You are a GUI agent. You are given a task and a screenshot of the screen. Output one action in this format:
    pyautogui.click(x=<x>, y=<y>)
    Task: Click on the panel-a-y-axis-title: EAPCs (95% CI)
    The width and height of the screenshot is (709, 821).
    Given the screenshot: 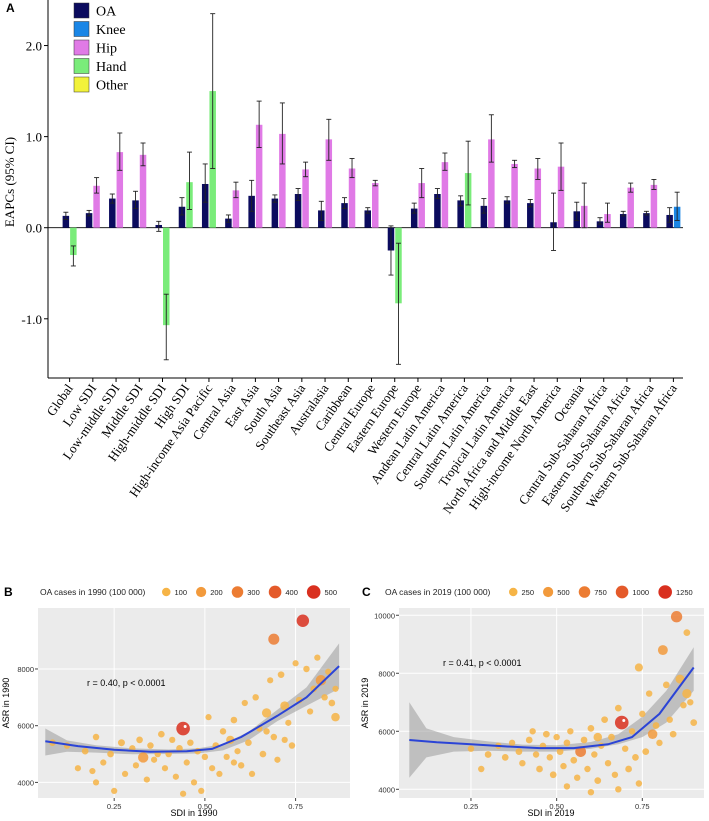 What is the action you would take?
    pyautogui.click(x=9, y=182)
    